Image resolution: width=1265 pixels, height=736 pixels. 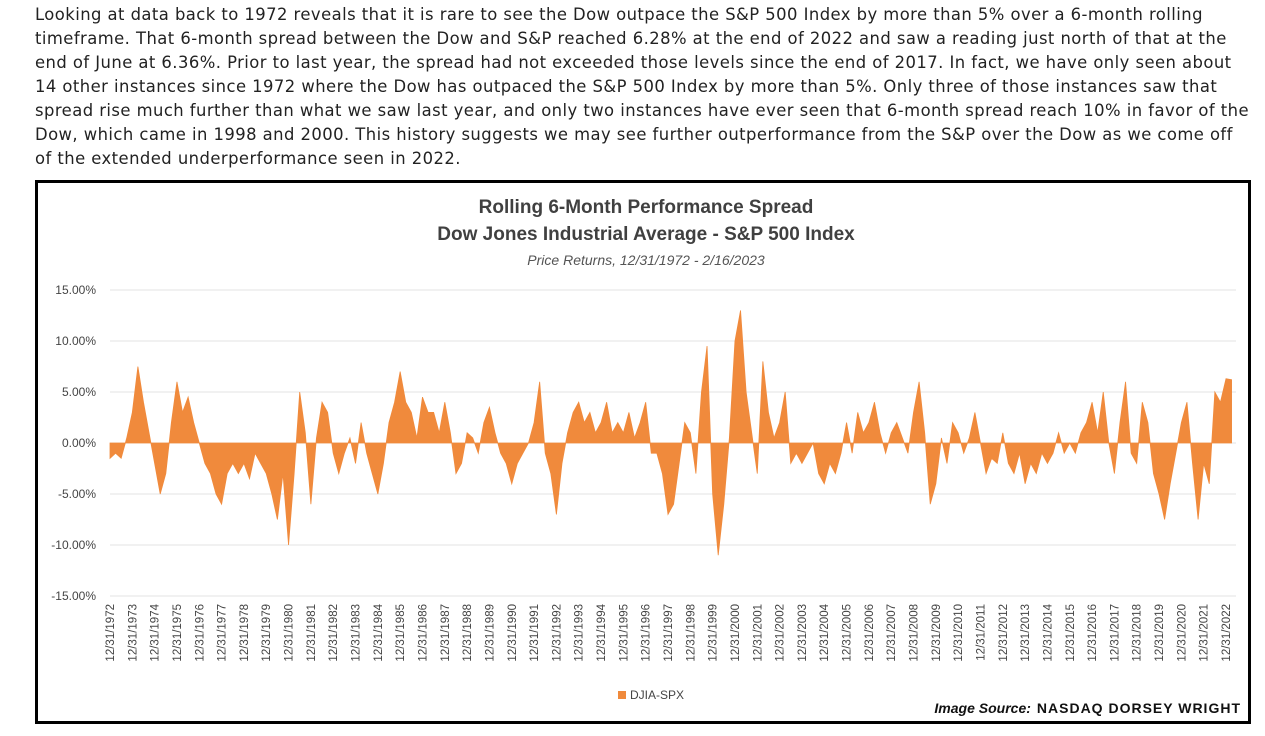 I want to click on x-tick-label: 12/31/1972, so click(x=111, y=633).